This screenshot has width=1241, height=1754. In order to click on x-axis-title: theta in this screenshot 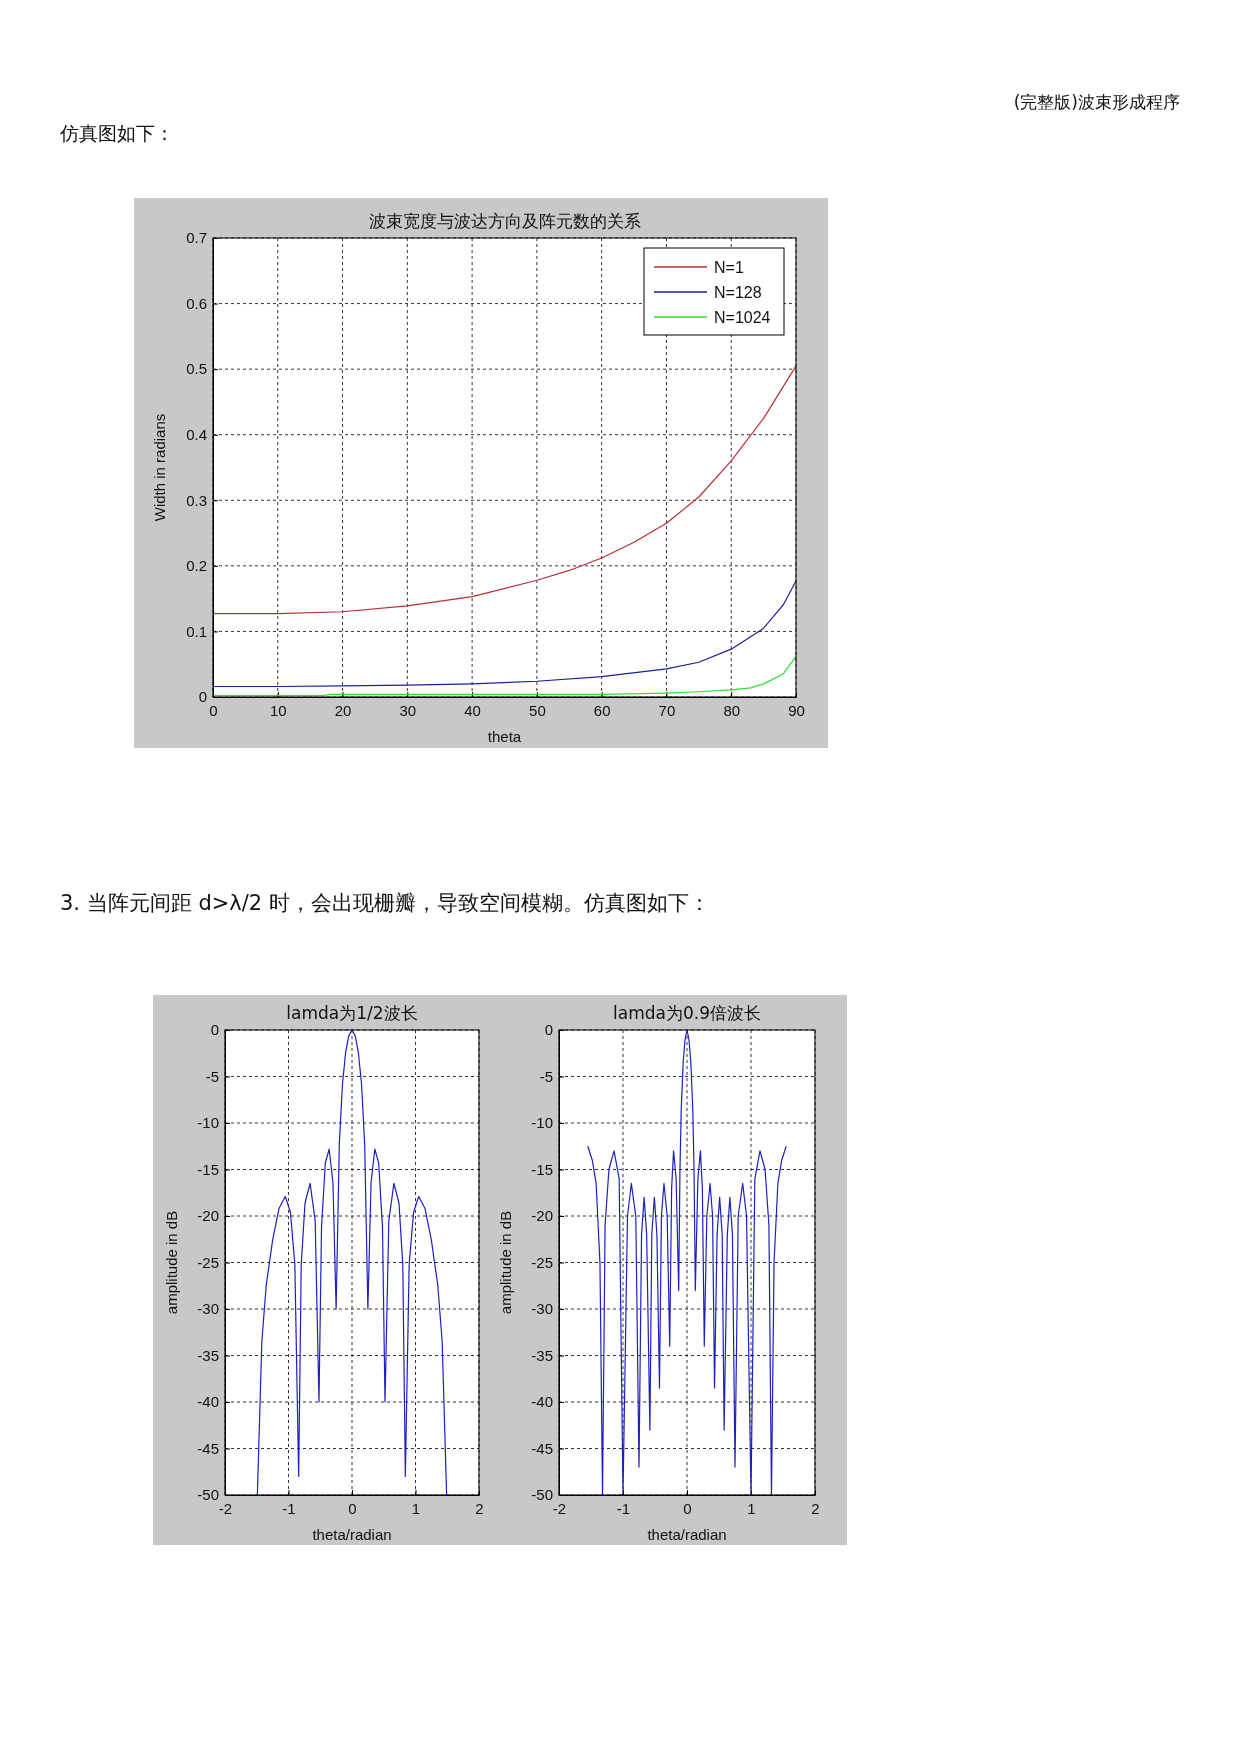, I will do `click(504, 736)`.